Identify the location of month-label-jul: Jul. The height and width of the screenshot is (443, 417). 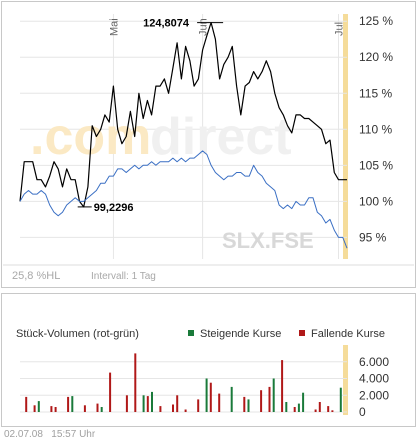
(340, 29).